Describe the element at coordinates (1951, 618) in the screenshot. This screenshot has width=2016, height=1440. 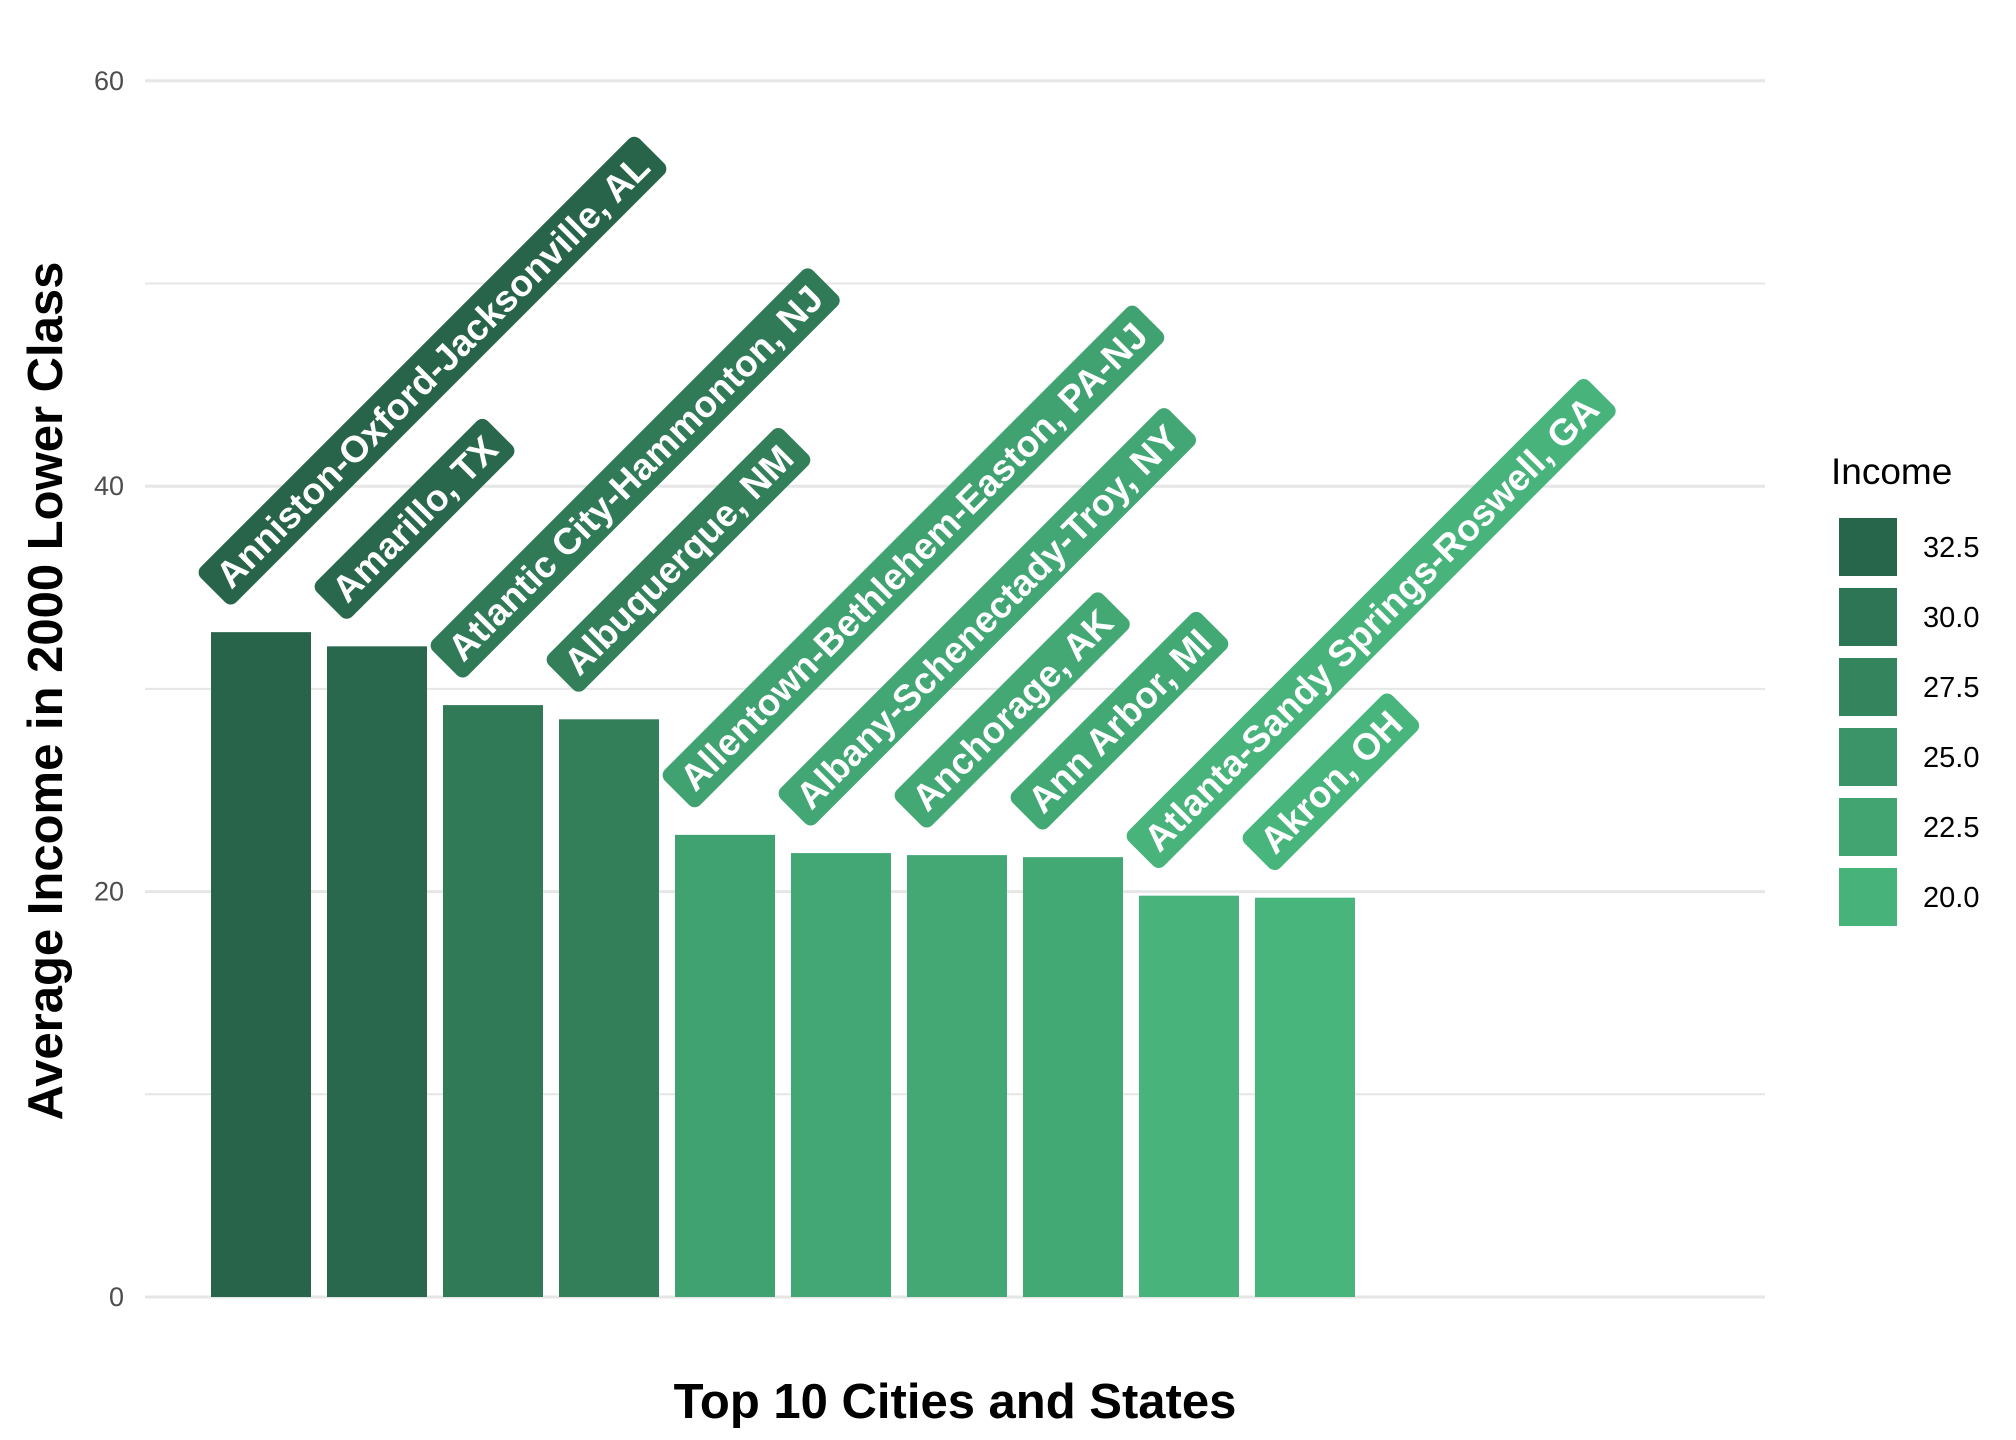
I see `legend-label: 30.0` at that location.